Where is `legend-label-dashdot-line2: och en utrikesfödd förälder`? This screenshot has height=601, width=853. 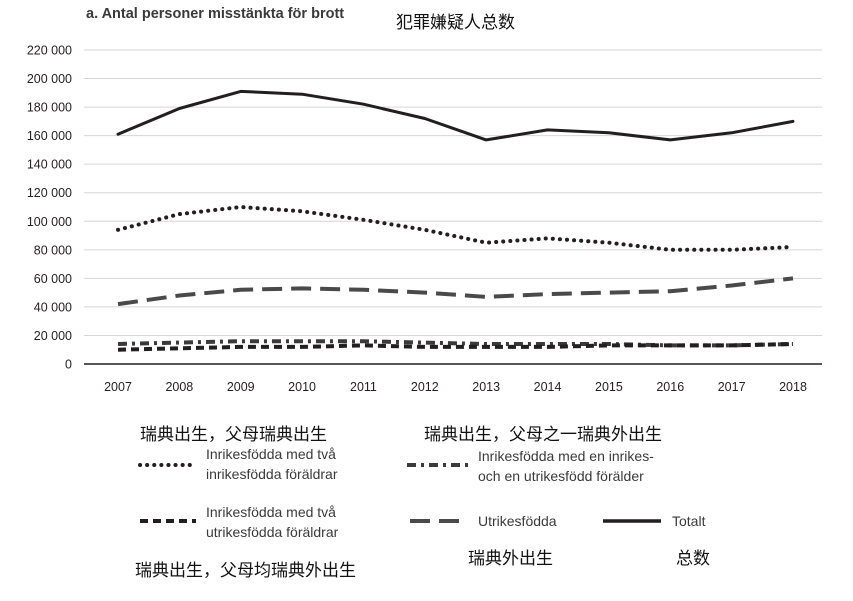 legend-label-dashdot-line2: och en utrikesfödd förälder is located at coordinates (561, 476).